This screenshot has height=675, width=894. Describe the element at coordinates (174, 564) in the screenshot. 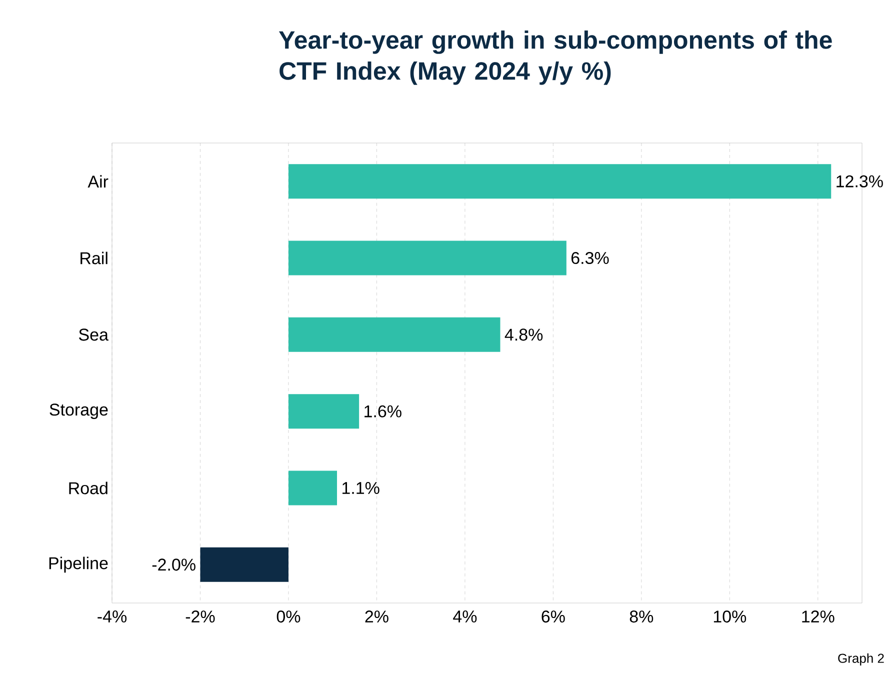

I see `data-label: -2.0%` at that location.